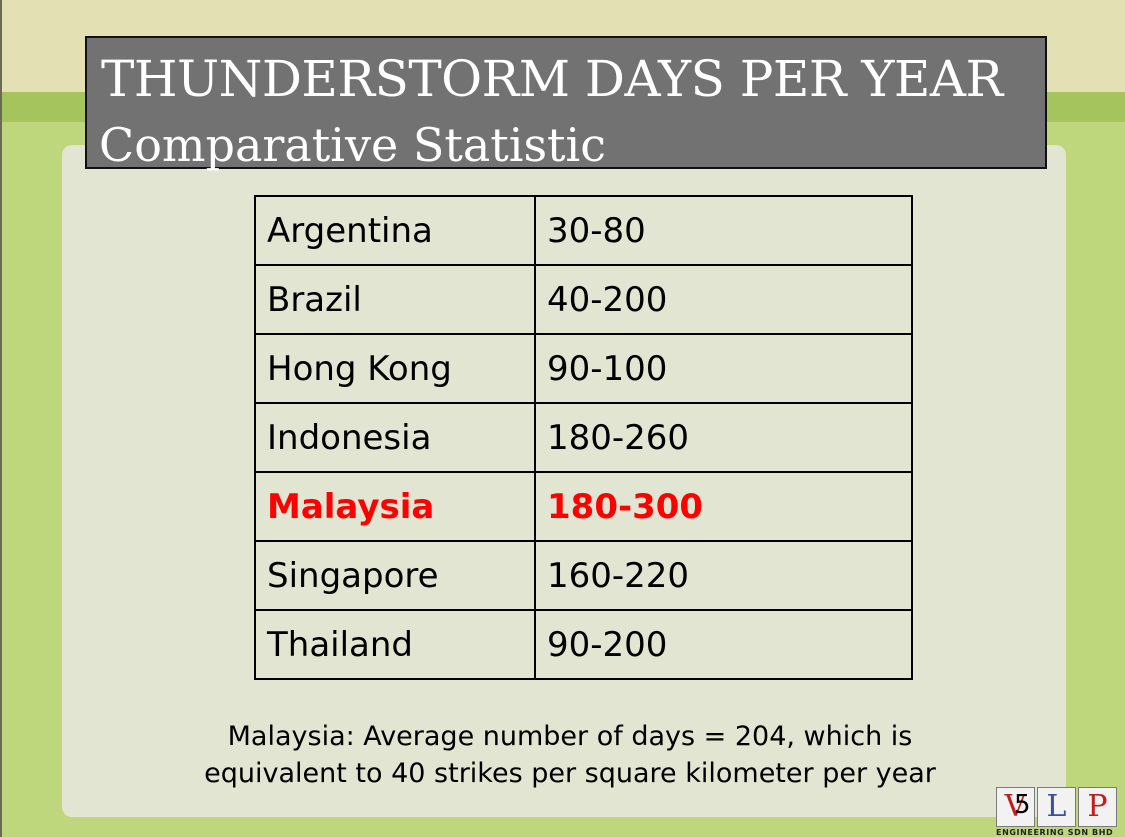  I want to click on table-row: Brazil 40-200, so click(583, 299).